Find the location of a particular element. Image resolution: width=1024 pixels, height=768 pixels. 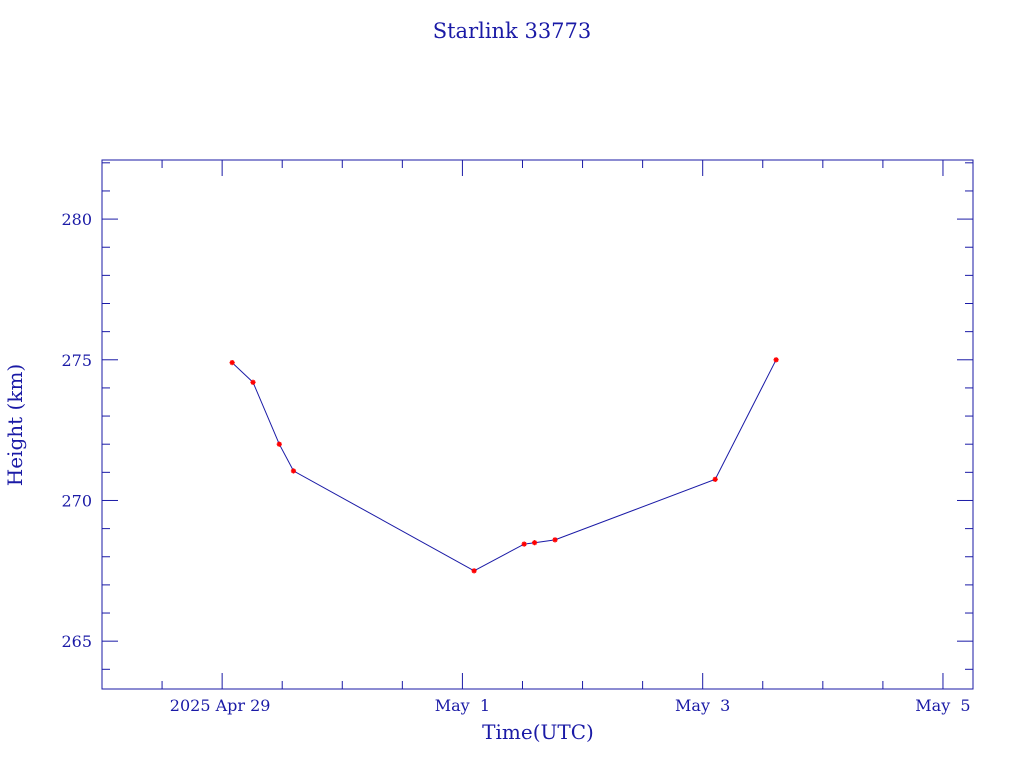

height-series-line is located at coordinates (504, 465).